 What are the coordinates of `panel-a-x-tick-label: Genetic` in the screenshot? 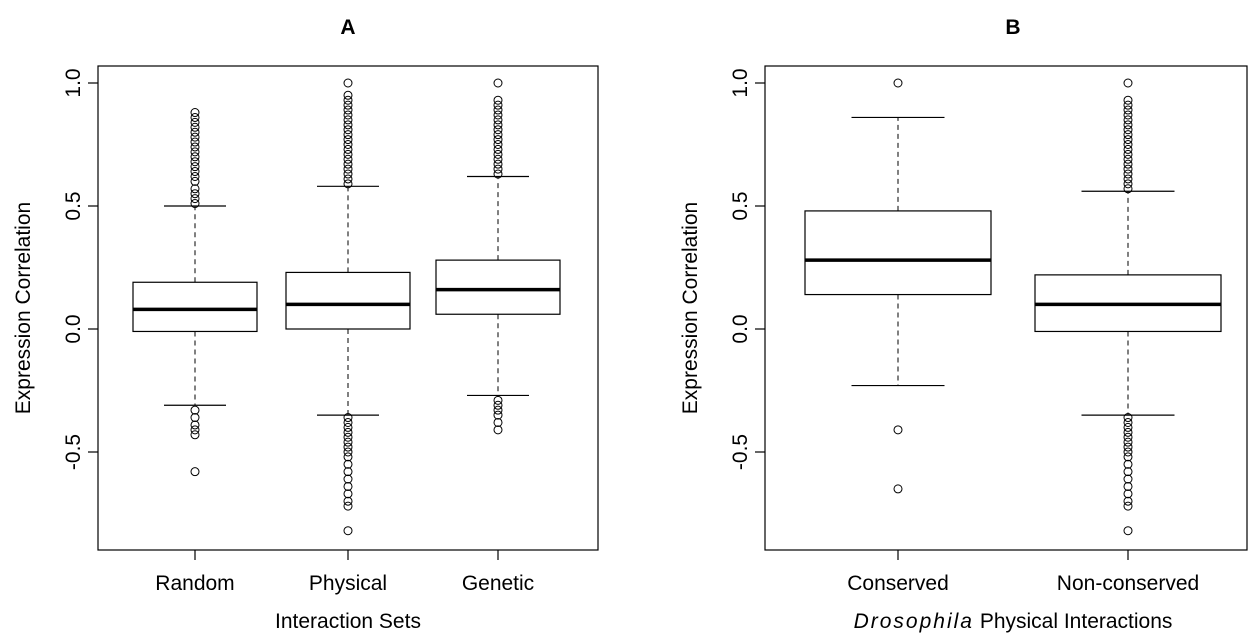 It's located at (498, 583).